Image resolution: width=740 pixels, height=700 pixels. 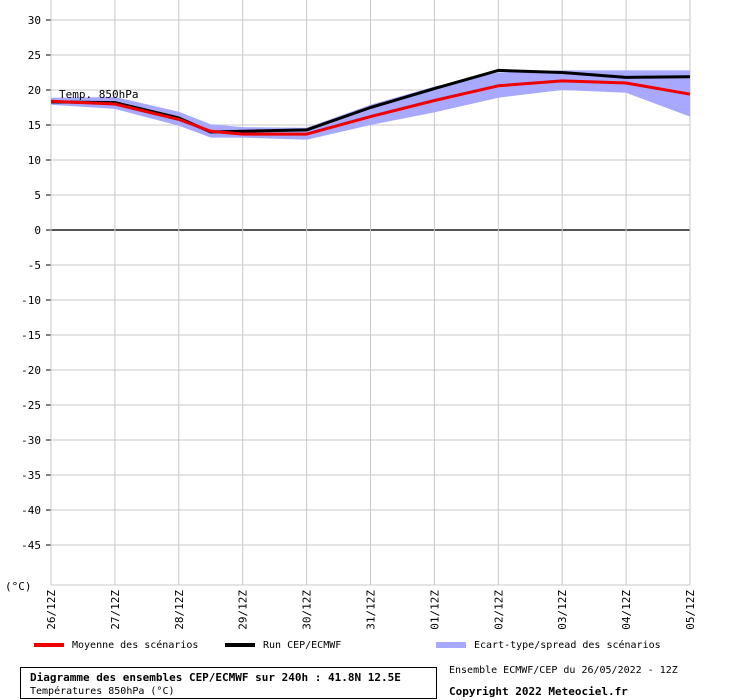 What do you see at coordinates (31, 335) in the screenshot?
I see `y-tick-label: -15` at bounding box center [31, 335].